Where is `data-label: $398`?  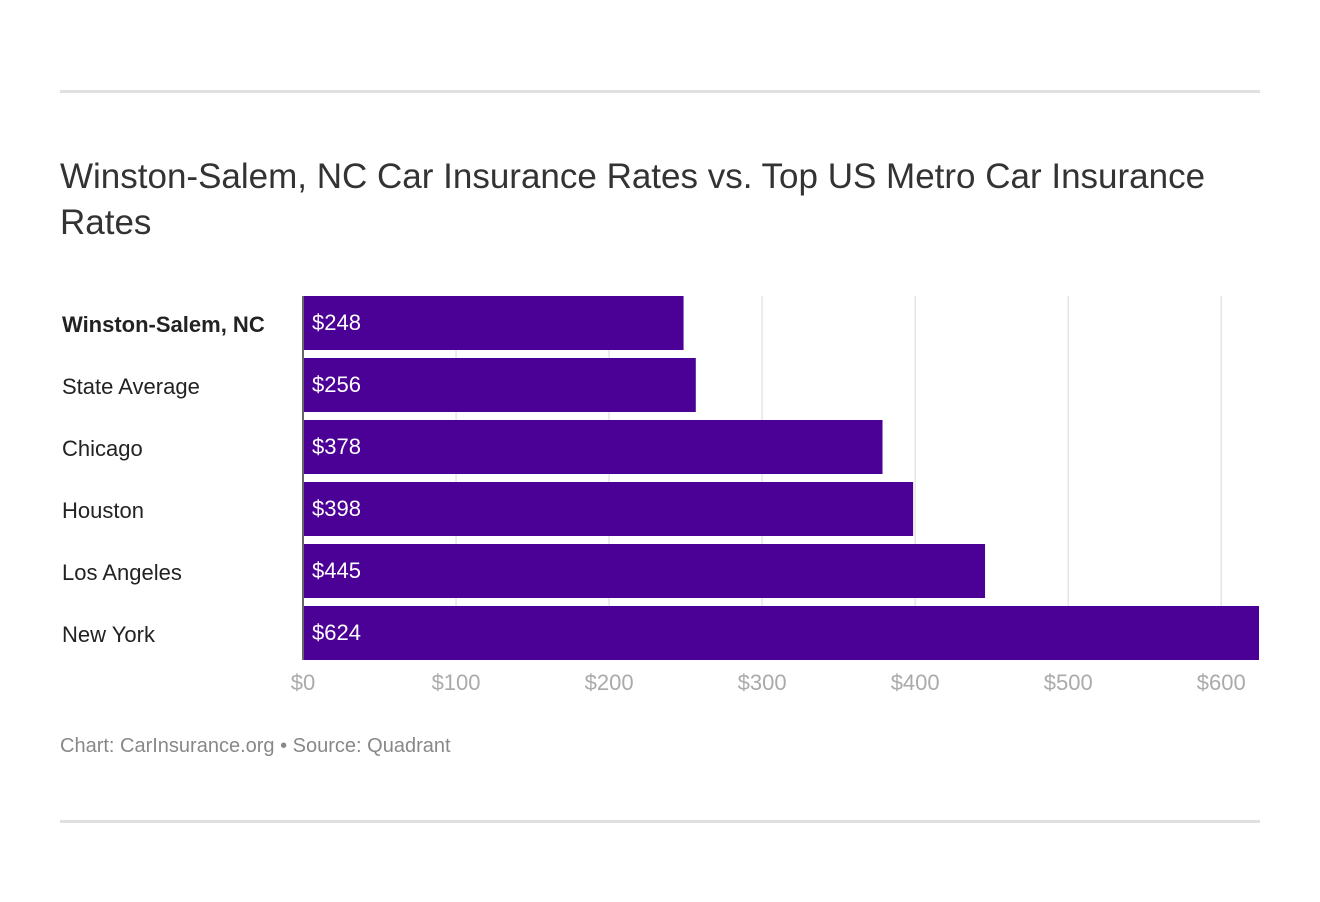 data-label: $398 is located at coordinates (336, 508).